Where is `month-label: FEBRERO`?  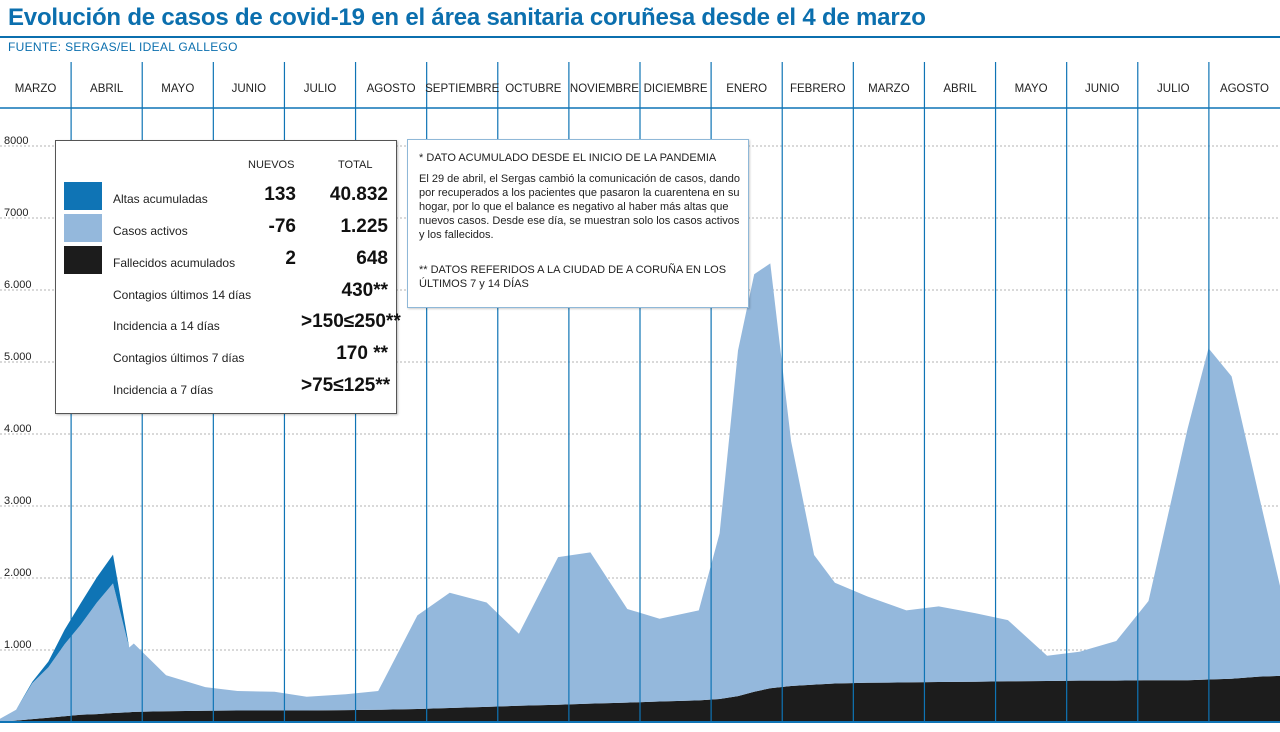 month-label: FEBRERO is located at coordinates (818, 89).